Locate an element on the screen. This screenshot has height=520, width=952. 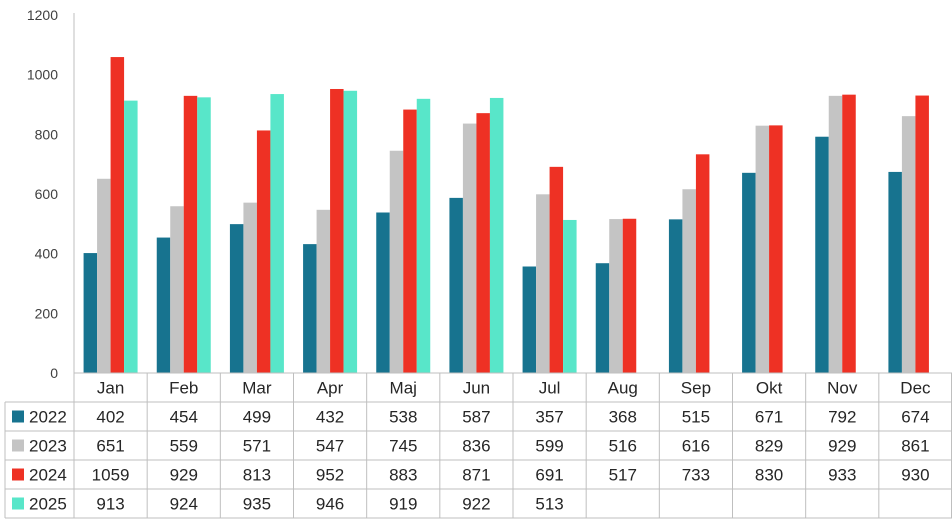
x-tick-label: Feb is located at coordinates (183, 388).